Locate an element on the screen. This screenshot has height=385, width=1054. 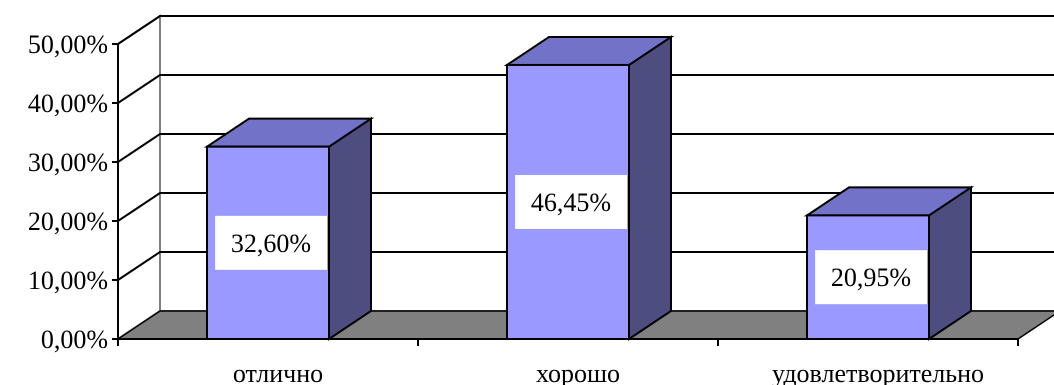
y-tick-label: 0,00% is located at coordinates (74, 339).